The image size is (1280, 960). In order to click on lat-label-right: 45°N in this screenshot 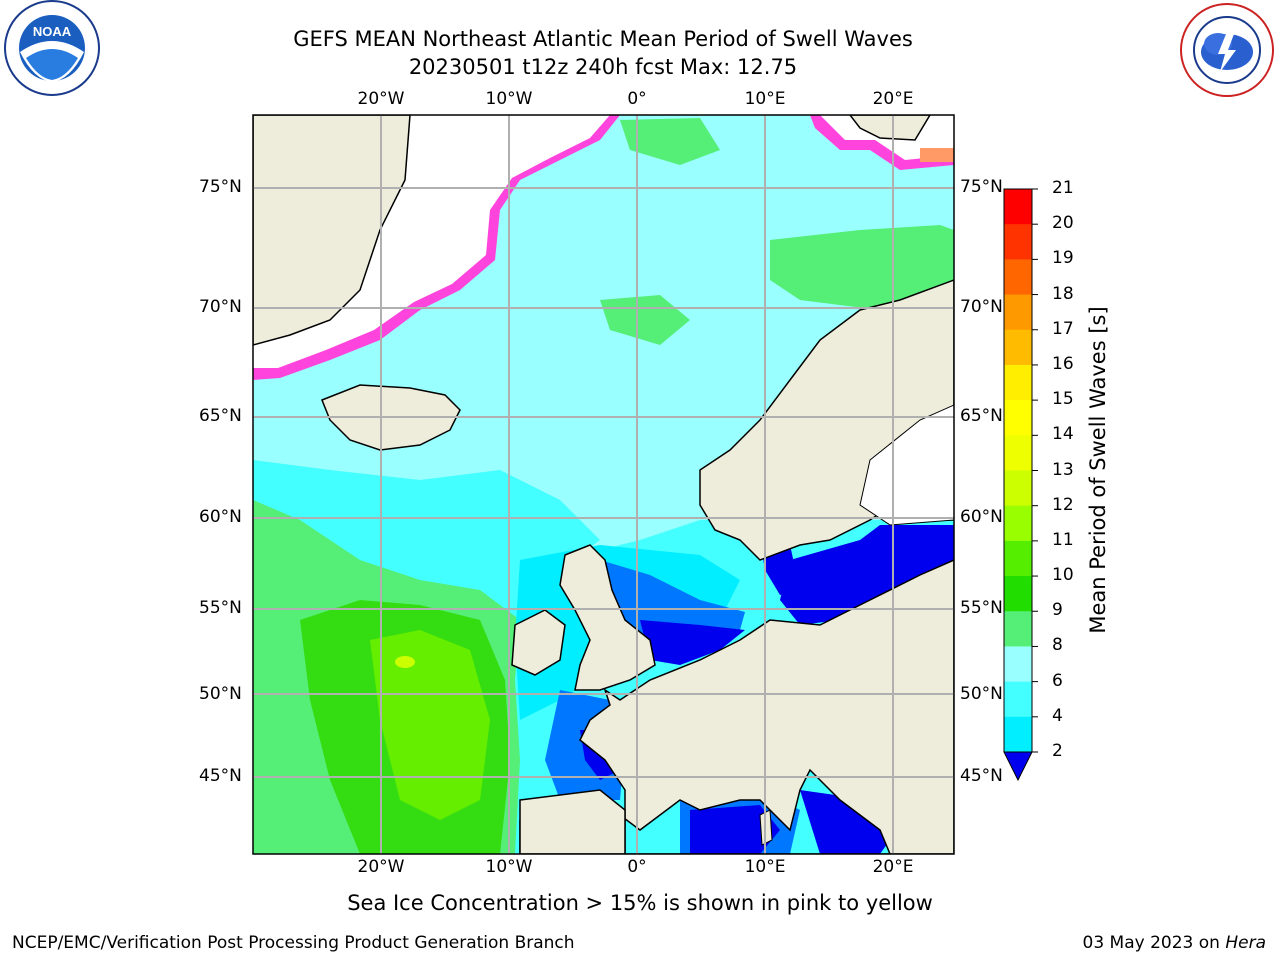, I will do `click(981, 776)`.